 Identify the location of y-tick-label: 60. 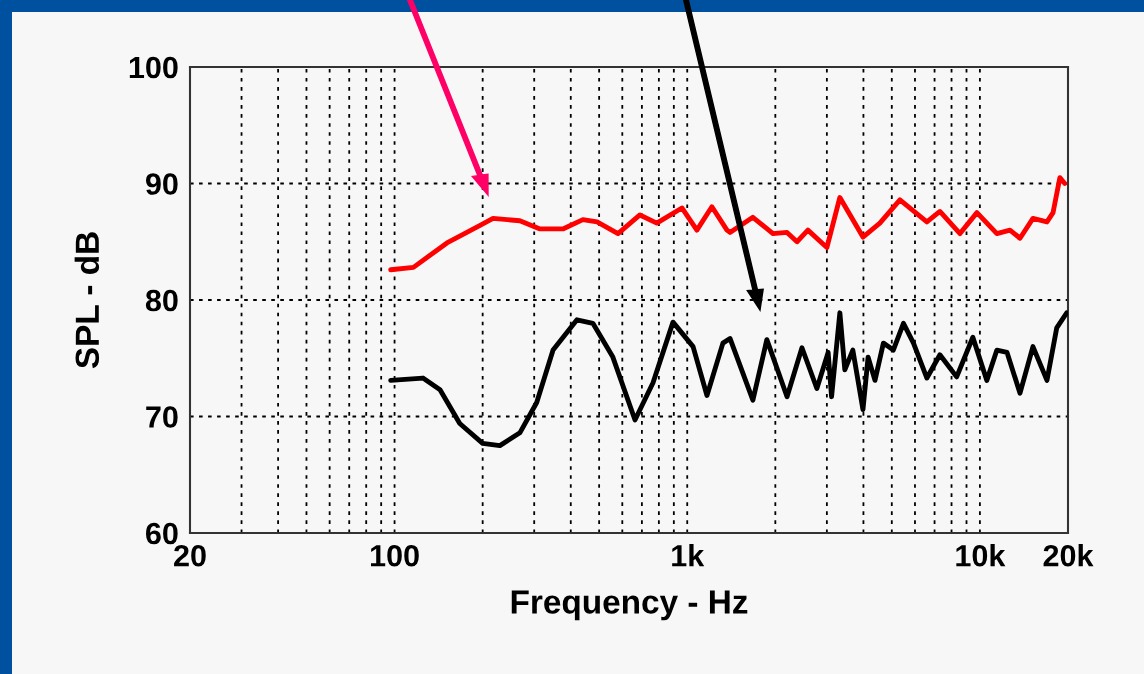
(162, 533).